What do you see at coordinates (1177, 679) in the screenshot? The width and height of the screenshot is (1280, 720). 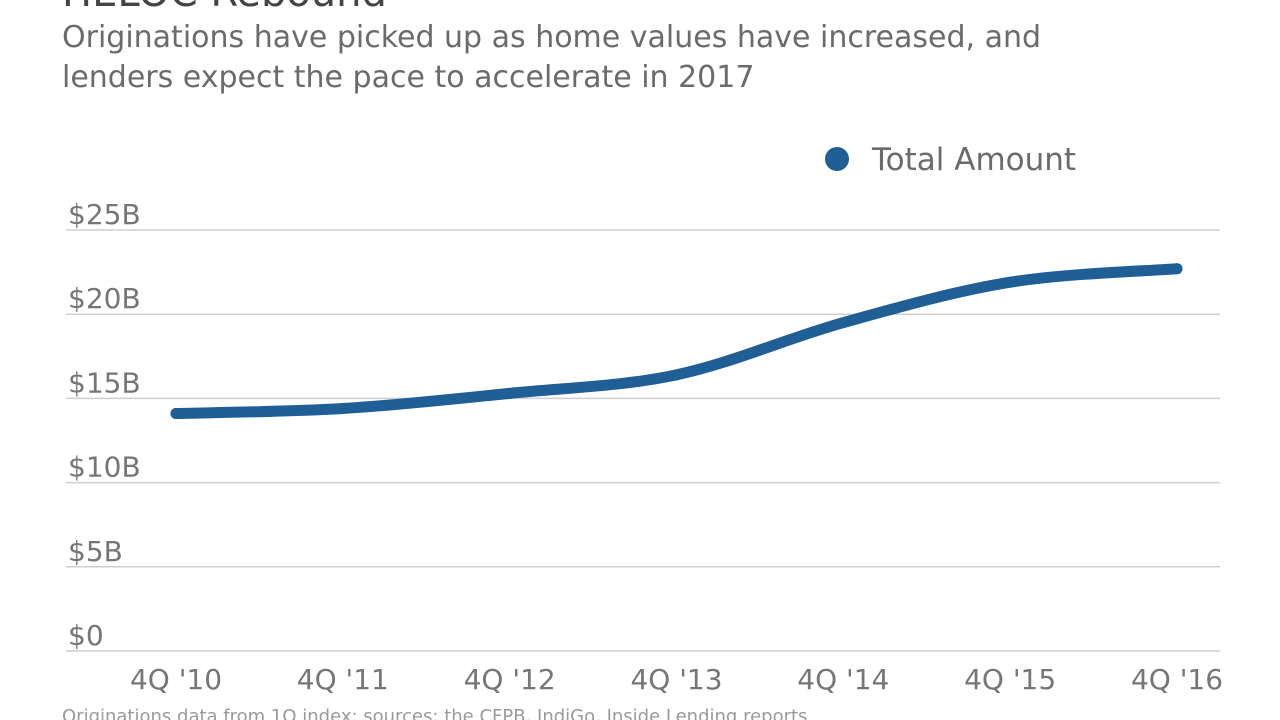 I see `x-tick-label: 4Q '16` at bounding box center [1177, 679].